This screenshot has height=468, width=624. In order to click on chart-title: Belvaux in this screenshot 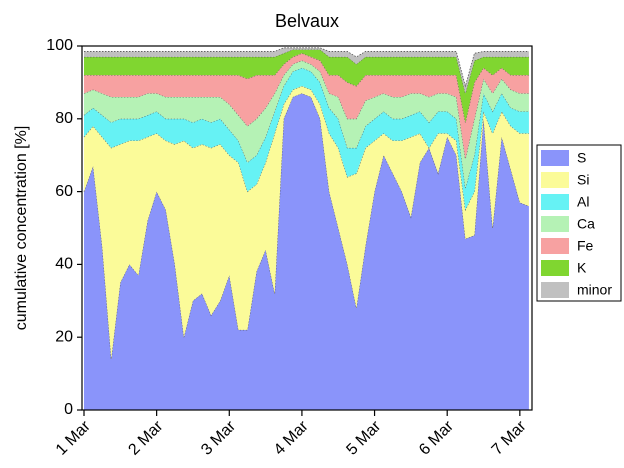, I will do `click(307, 21)`.